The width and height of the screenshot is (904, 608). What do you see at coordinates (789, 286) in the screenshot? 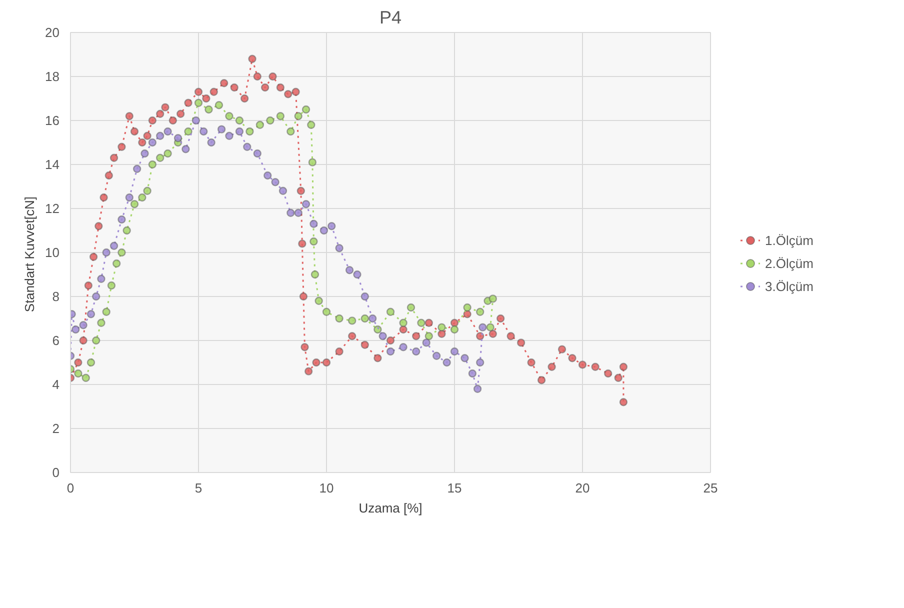
I see `legend-label: 3.Ölçüm` at bounding box center [789, 286].